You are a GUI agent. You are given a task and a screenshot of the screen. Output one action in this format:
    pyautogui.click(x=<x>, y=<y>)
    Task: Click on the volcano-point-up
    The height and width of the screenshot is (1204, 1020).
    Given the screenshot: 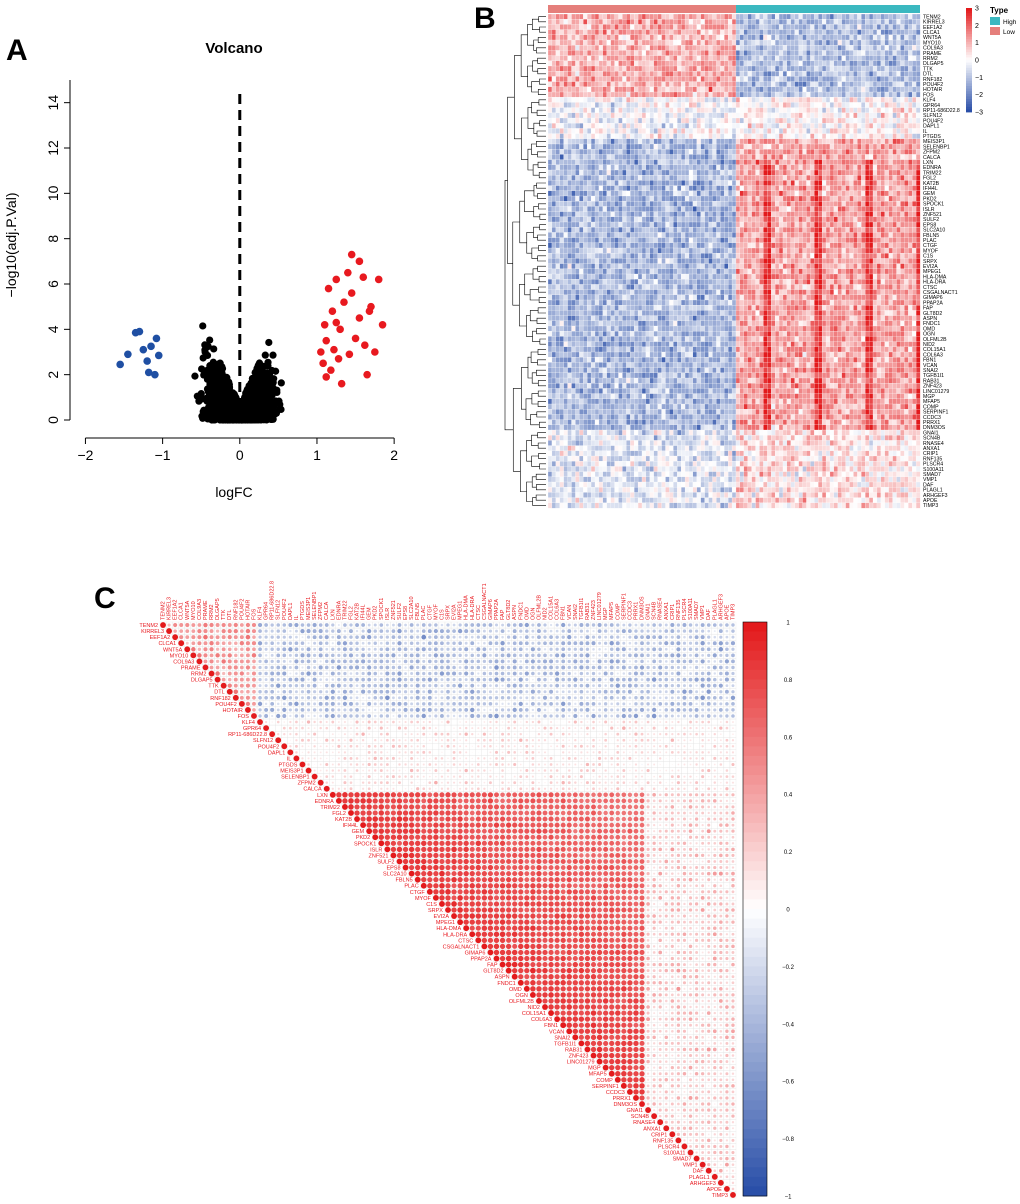 What is the action you would take?
    pyautogui.click(x=375, y=352)
    